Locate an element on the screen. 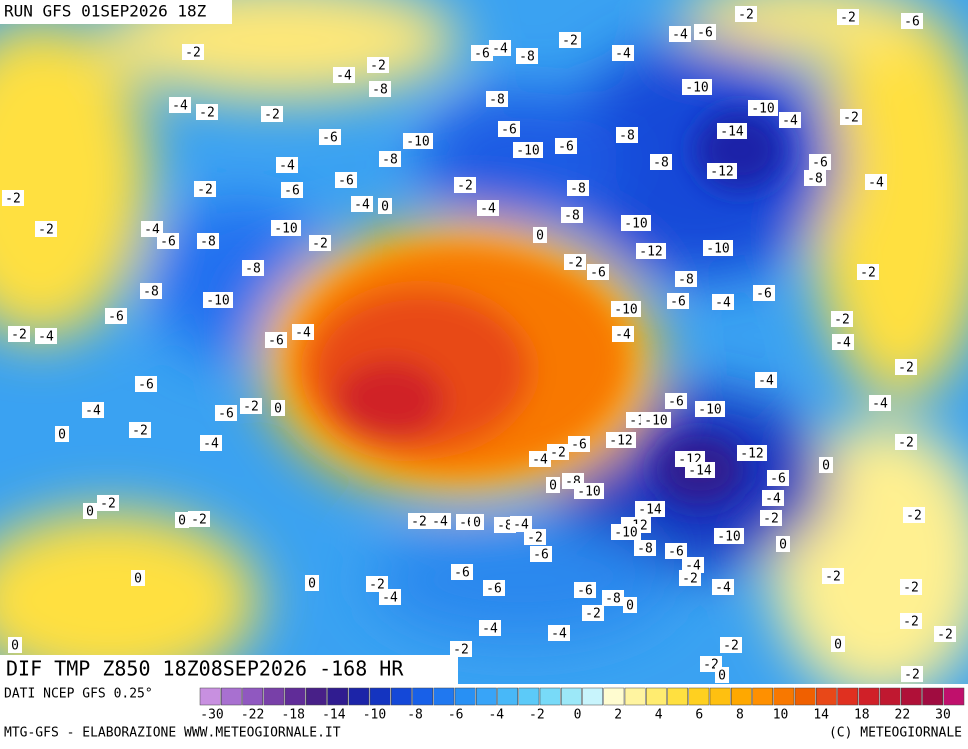 The image size is (968, 749). legend-tick-label: -10 is located at coordinates (374, 715).